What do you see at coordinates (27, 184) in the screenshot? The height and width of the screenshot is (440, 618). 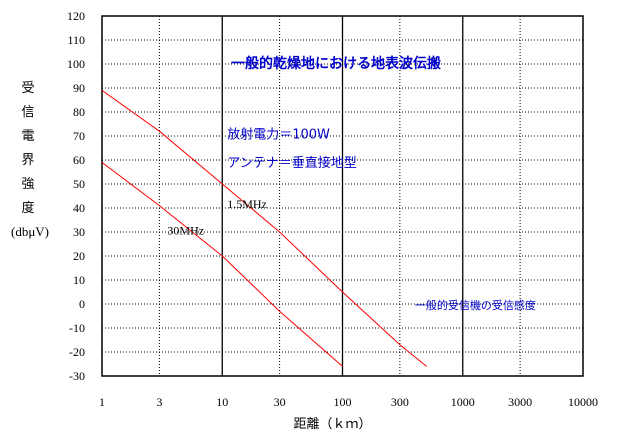 I see `y-label-char: 強` at bounding box center [27, 184].